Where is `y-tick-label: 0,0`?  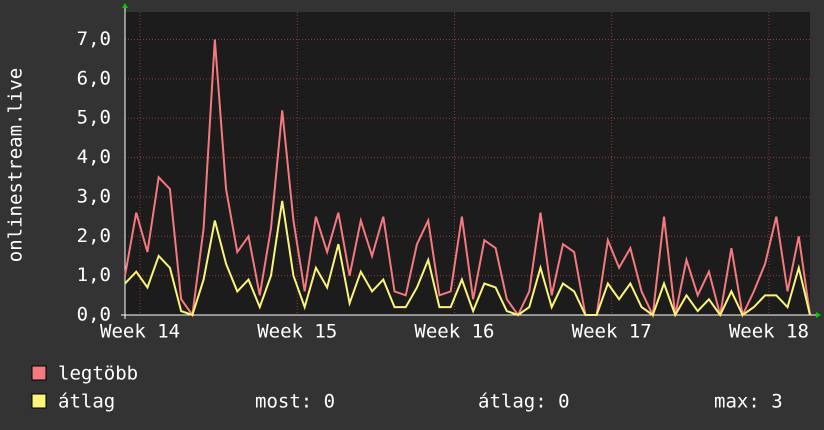
y-tick-label: 0,0 is located at coordinates (94, 315).